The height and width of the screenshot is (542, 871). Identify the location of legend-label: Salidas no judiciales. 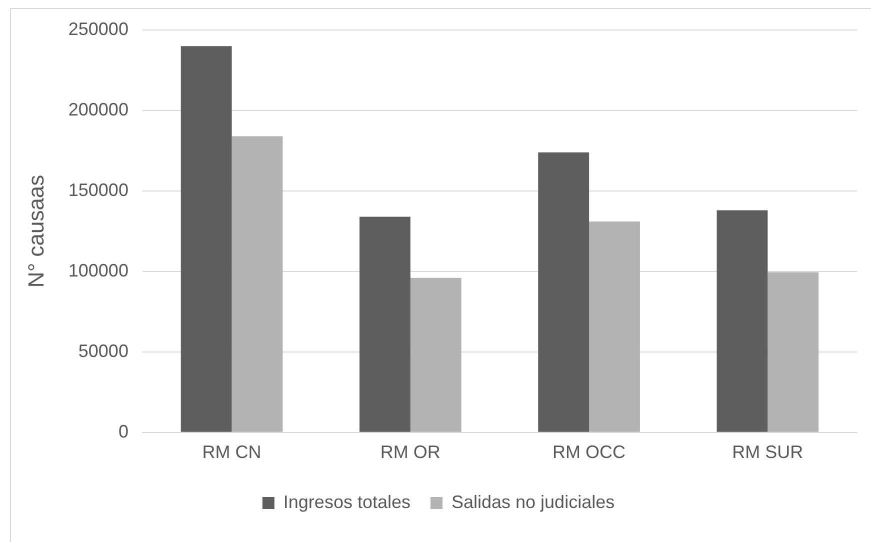
(533, 502).